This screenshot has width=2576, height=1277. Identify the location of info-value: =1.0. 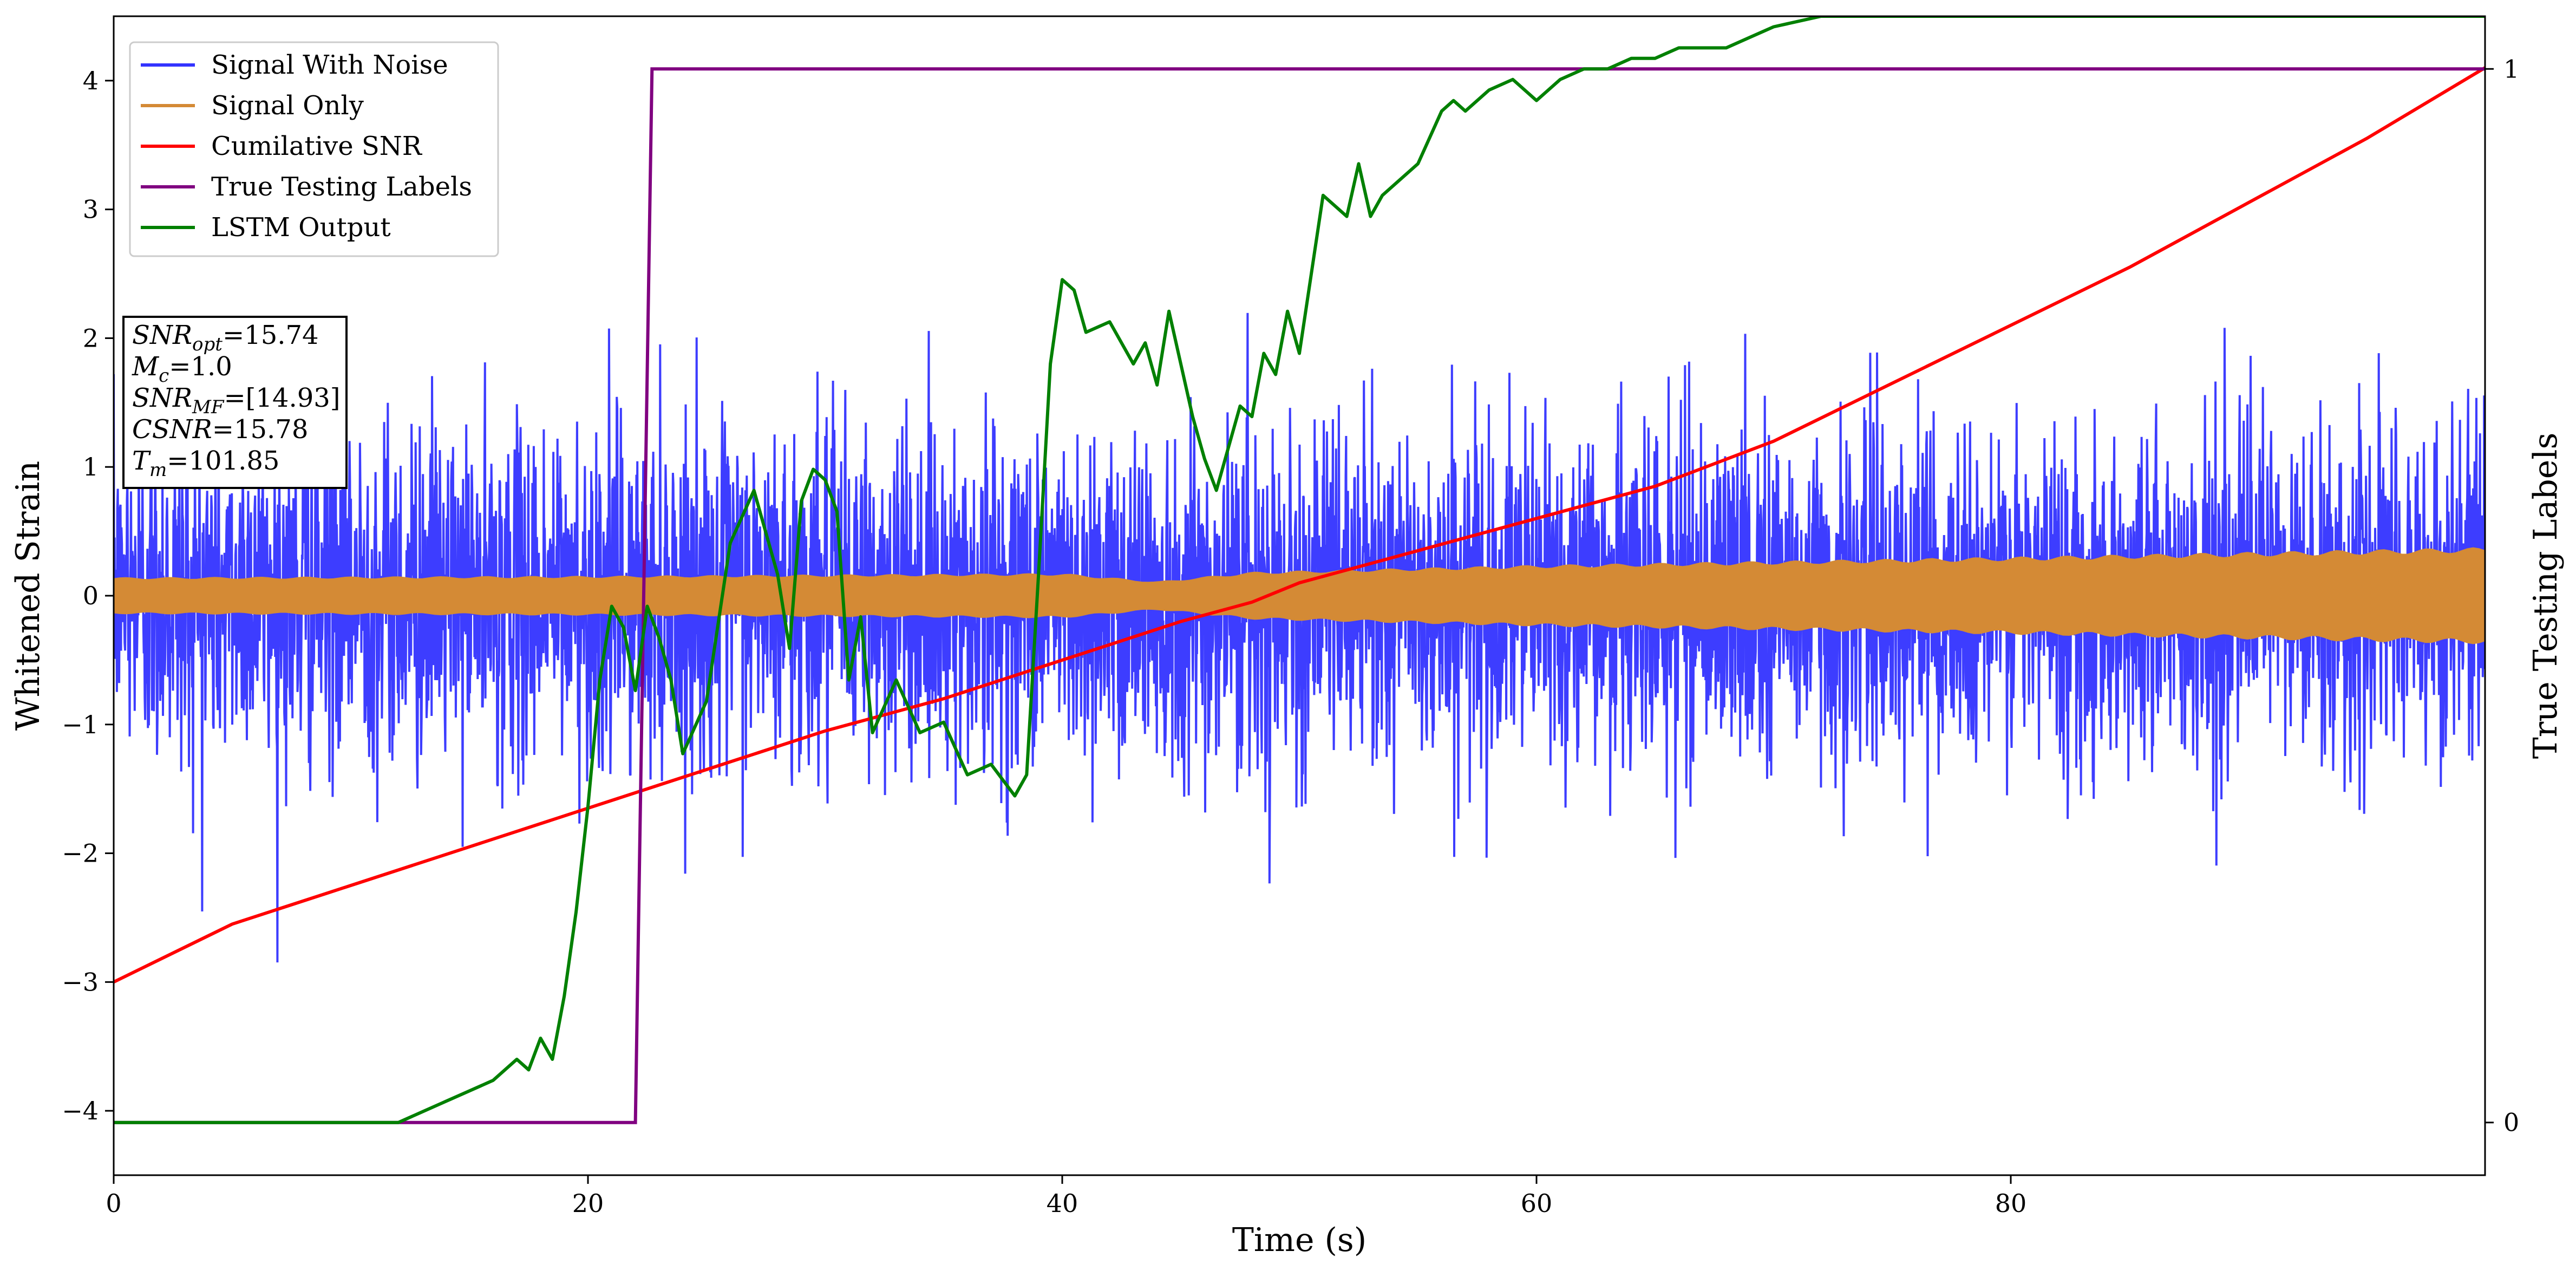
(200, 366).